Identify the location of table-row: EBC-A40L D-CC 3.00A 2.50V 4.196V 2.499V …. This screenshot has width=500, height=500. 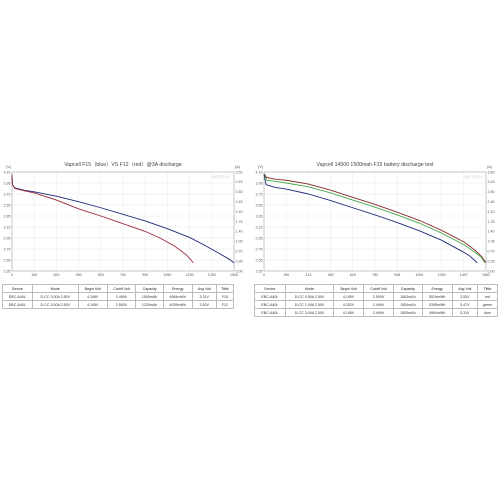
(376, 312).